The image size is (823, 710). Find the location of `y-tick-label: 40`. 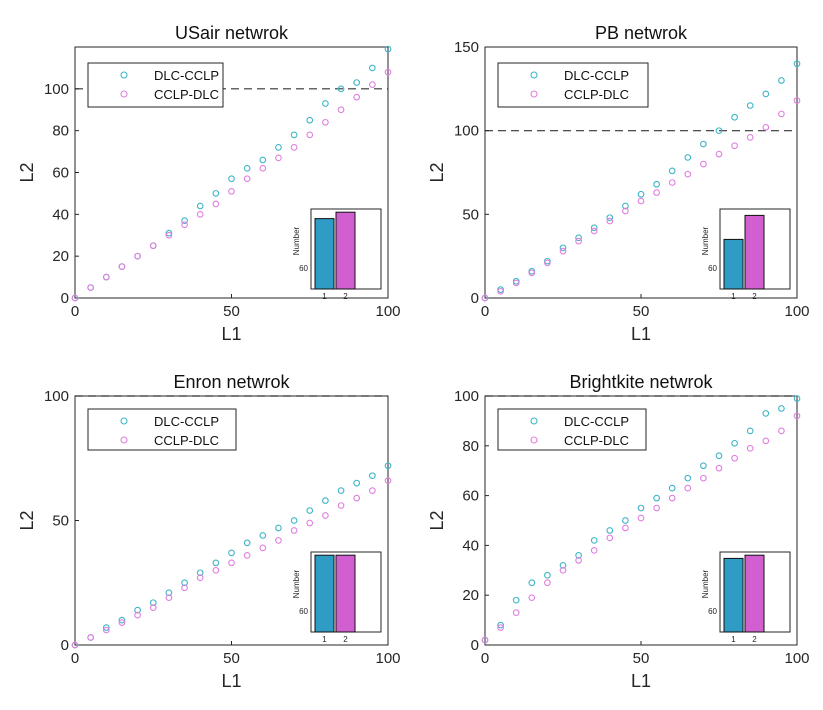

y-tick-label: 40 is located at coordinates (470, 545).